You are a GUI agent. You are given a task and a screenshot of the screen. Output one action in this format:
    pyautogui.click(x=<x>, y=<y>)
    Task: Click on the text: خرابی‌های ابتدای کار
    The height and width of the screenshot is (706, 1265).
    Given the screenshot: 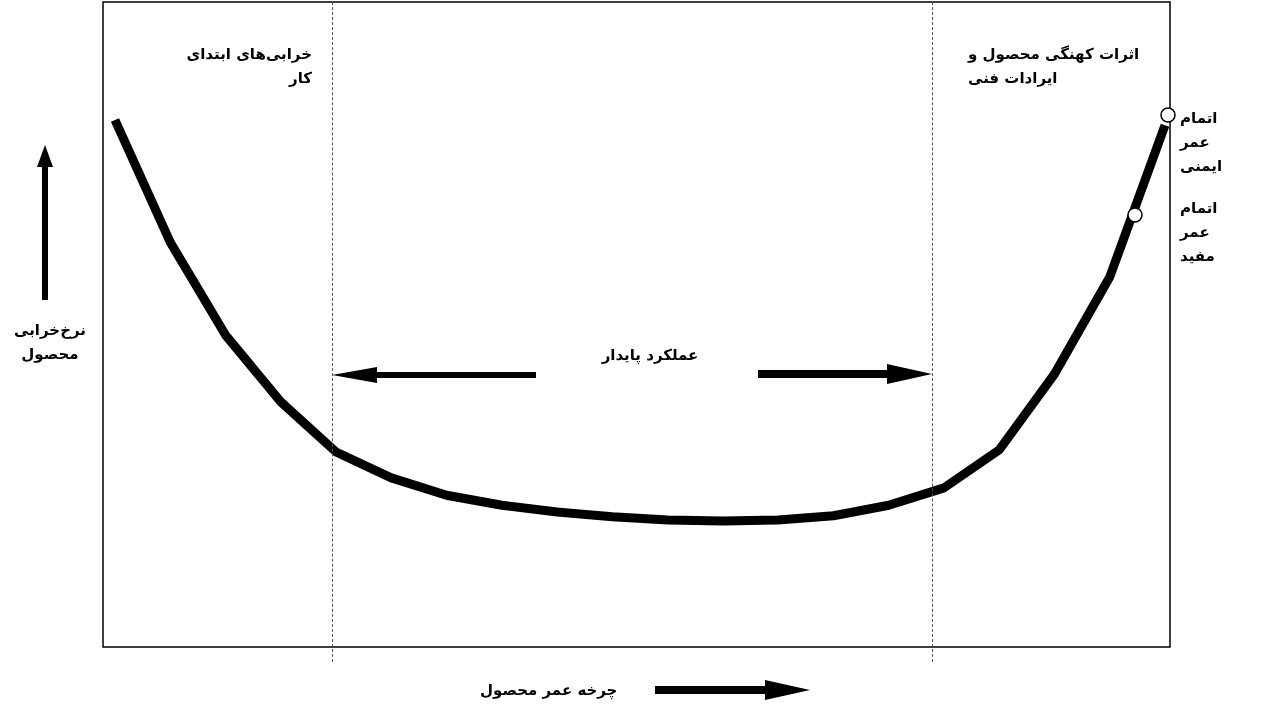 What is the action you would take?
    pyautogui.click(x=248, y=66)
    